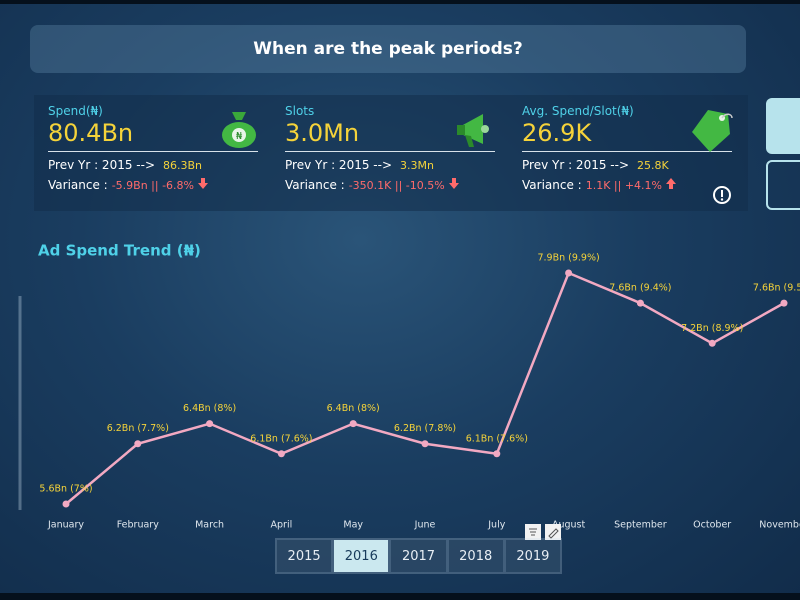 The image size is (800, 600). Describe the element at coordinates (569, 525) in the screenshot. I see `x-tick-label: August` at that location.